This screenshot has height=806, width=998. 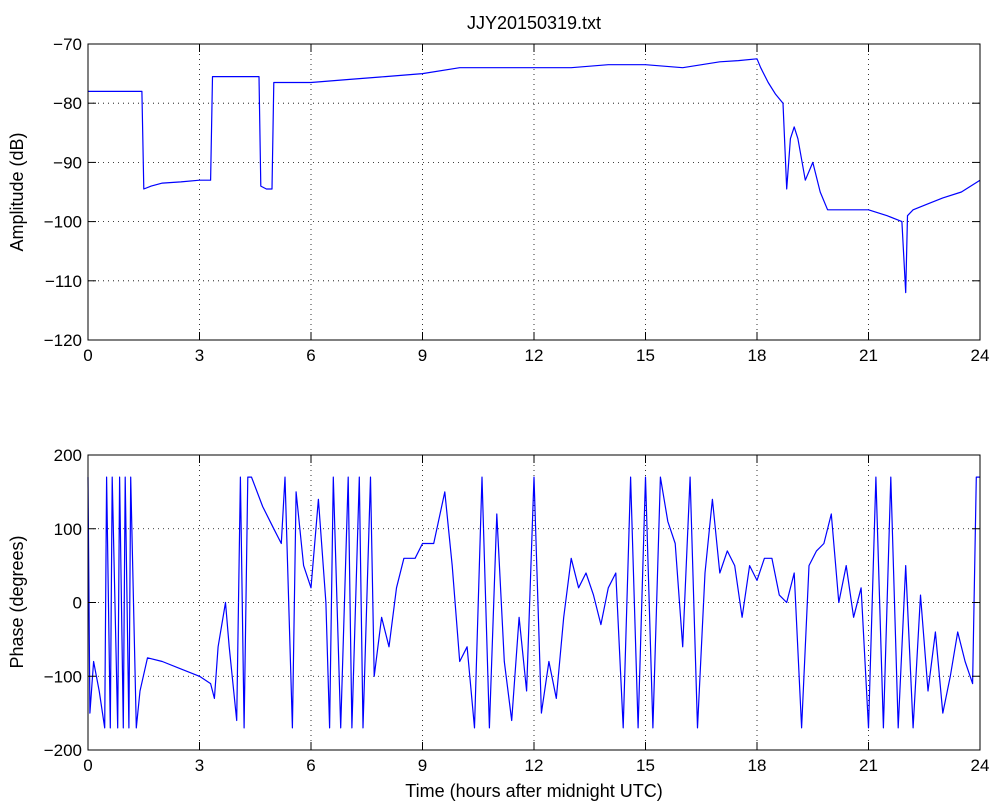 I want to click on amplitude-x-tick-label: 9, so click(x=422, y=355).